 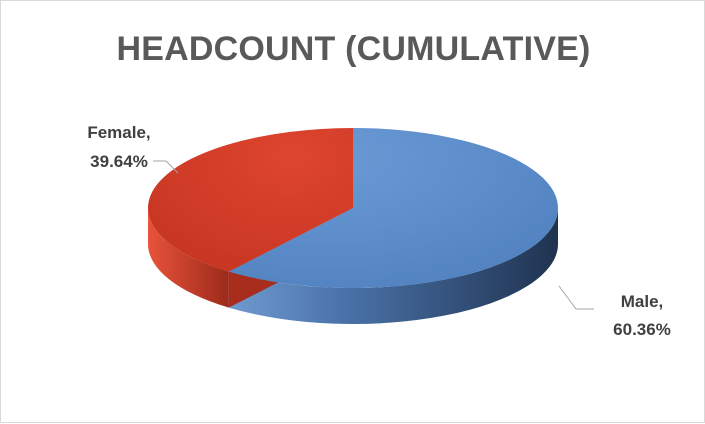 What do you see at coordinates (393, 266) in the screenshot?
I see `pie-side-male` at bounding box center [393, 266].